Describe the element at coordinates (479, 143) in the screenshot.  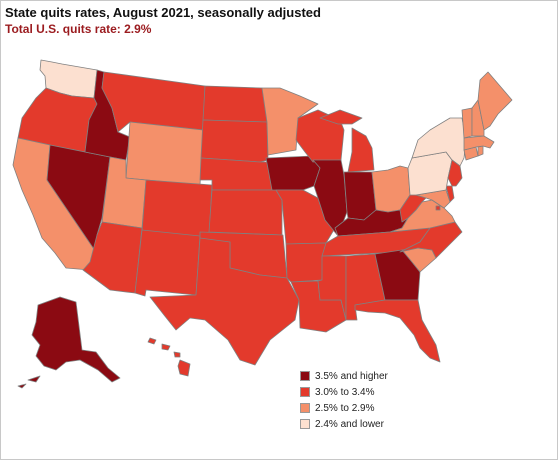
I see `state-MA` at that location.